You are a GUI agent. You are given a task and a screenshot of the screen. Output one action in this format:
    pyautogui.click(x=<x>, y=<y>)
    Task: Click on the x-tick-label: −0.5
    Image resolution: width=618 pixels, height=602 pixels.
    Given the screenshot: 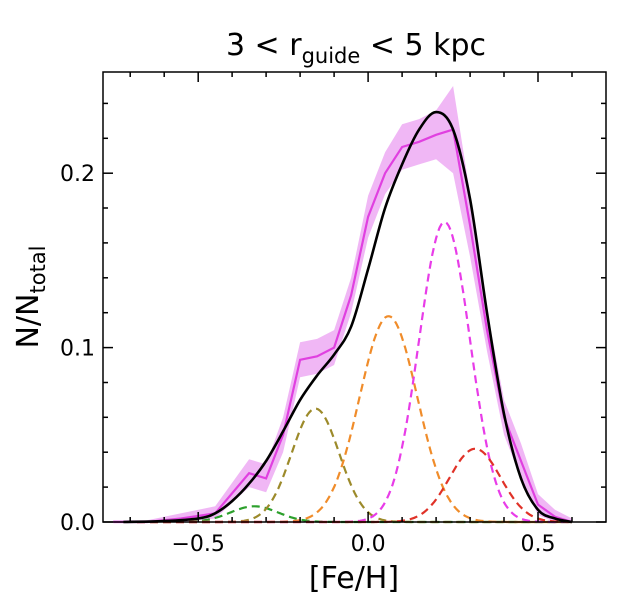 What is the action you would take?
    pyautogui.click(x=197, y=544)
    